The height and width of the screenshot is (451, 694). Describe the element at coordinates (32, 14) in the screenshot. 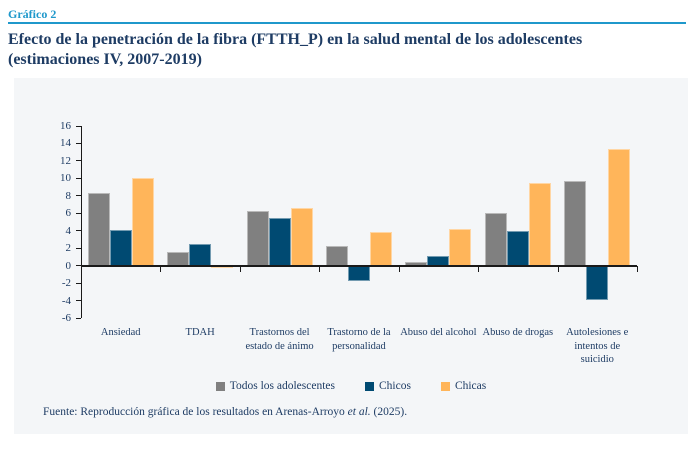

I see `chart-number: Gráfico 2` at that location.